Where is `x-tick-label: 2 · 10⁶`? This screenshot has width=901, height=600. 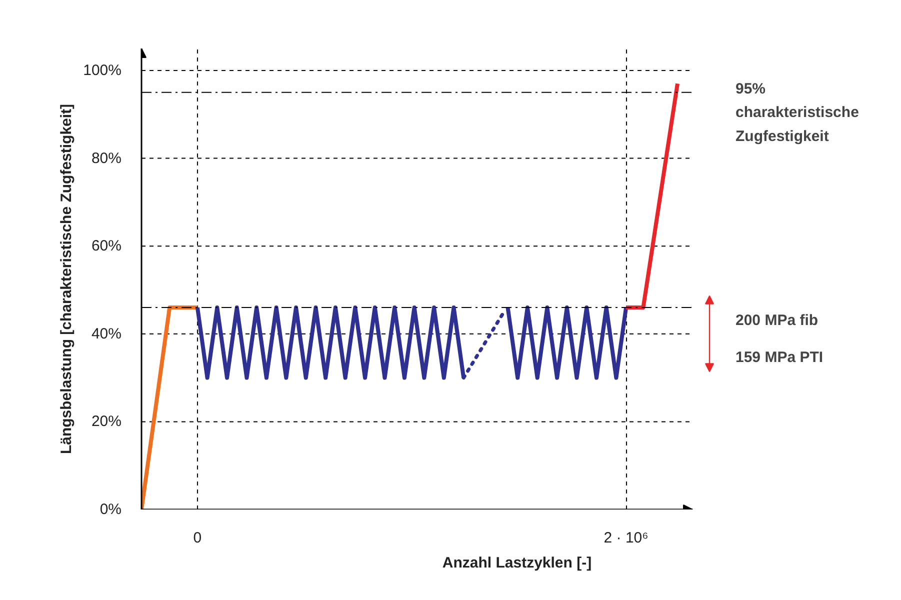
x-tick-label: 2 · 10⁶ is located at coordinates (626, 538).